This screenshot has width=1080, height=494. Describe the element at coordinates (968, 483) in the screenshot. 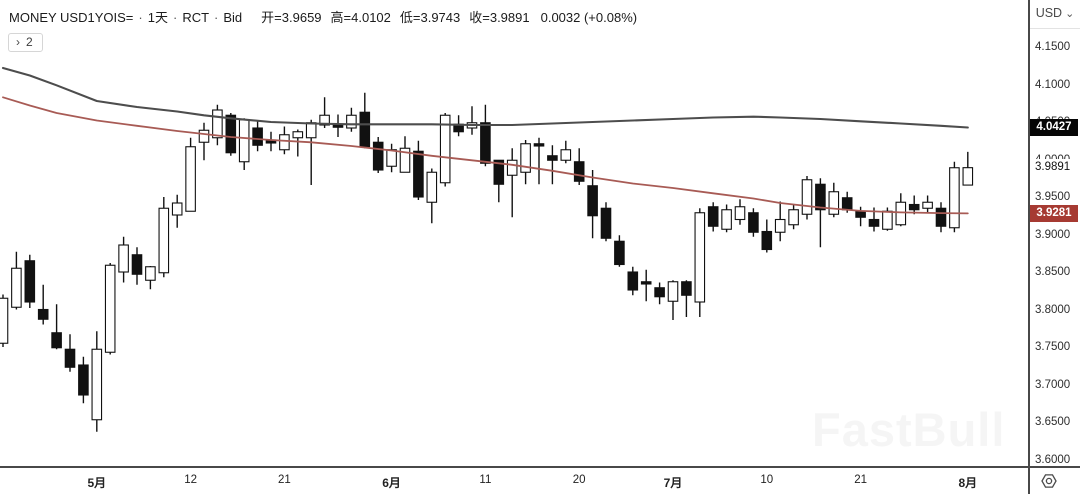

I see `time-tick-label: 8月` at that location.